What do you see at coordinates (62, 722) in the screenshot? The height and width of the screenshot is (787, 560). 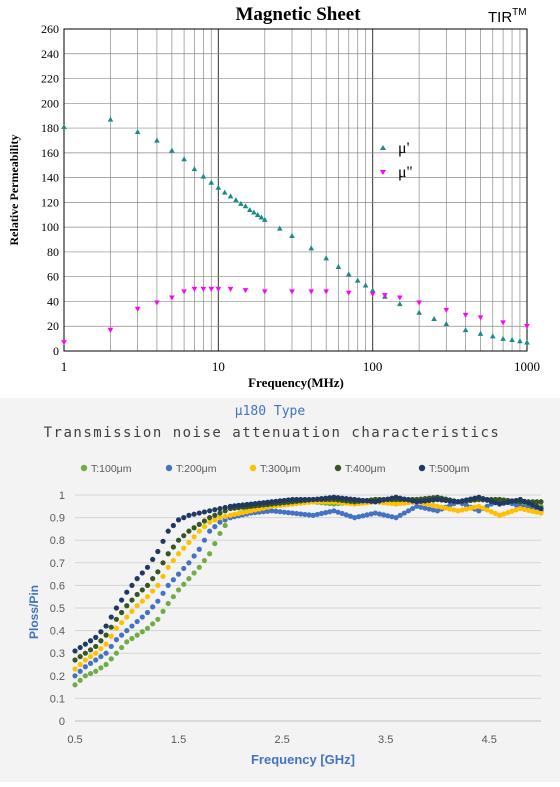 I see `y-tick-label: 0` at bounding box center [62, 722].